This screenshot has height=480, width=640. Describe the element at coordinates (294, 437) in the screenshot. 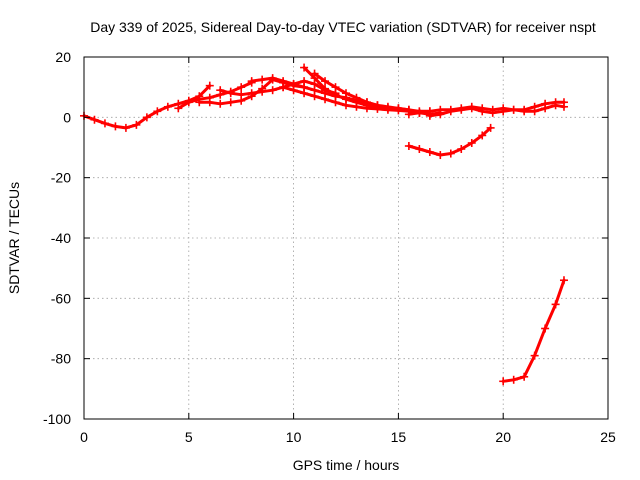

I see `x-tick-label: 10` at that location.